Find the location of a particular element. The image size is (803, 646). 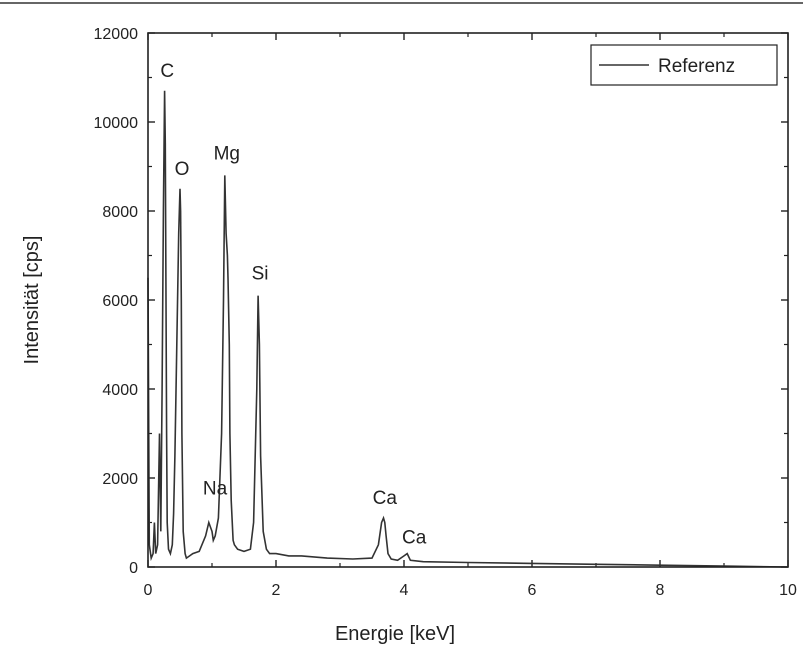

peak-label-o: O is located at coordinates (182, 169).